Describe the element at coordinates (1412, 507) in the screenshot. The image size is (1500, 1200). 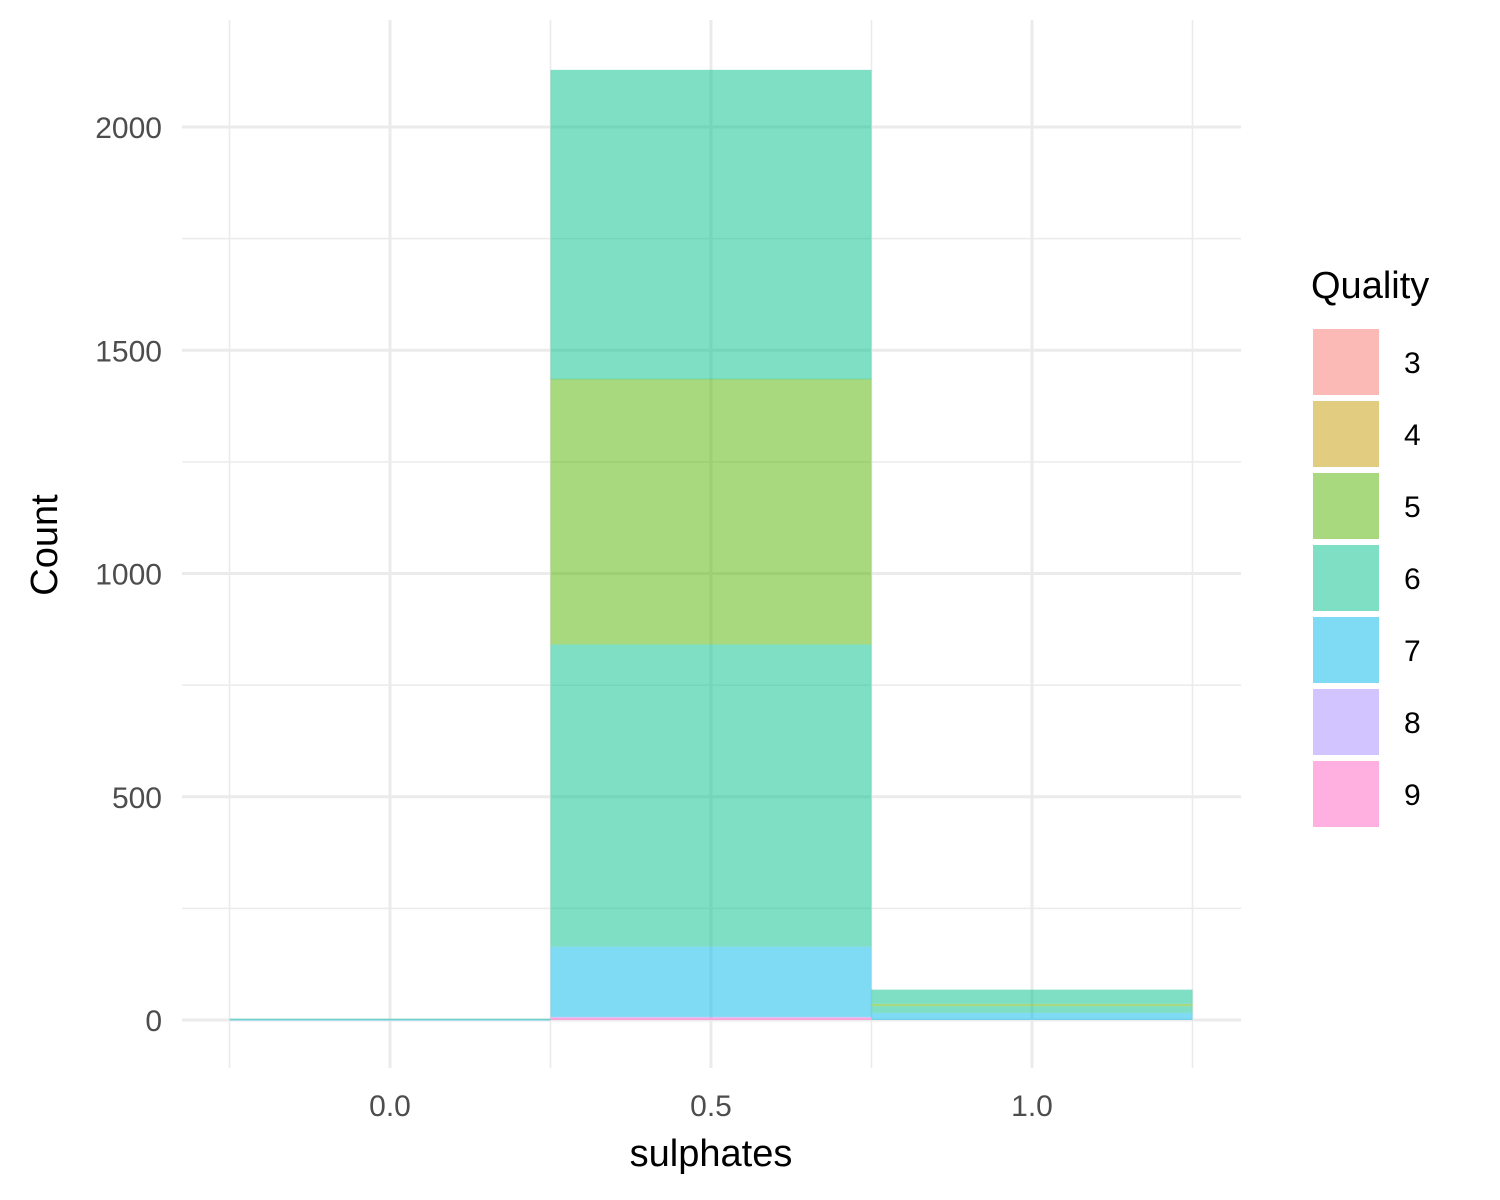
I see `legend-label-5: 5` at that location.